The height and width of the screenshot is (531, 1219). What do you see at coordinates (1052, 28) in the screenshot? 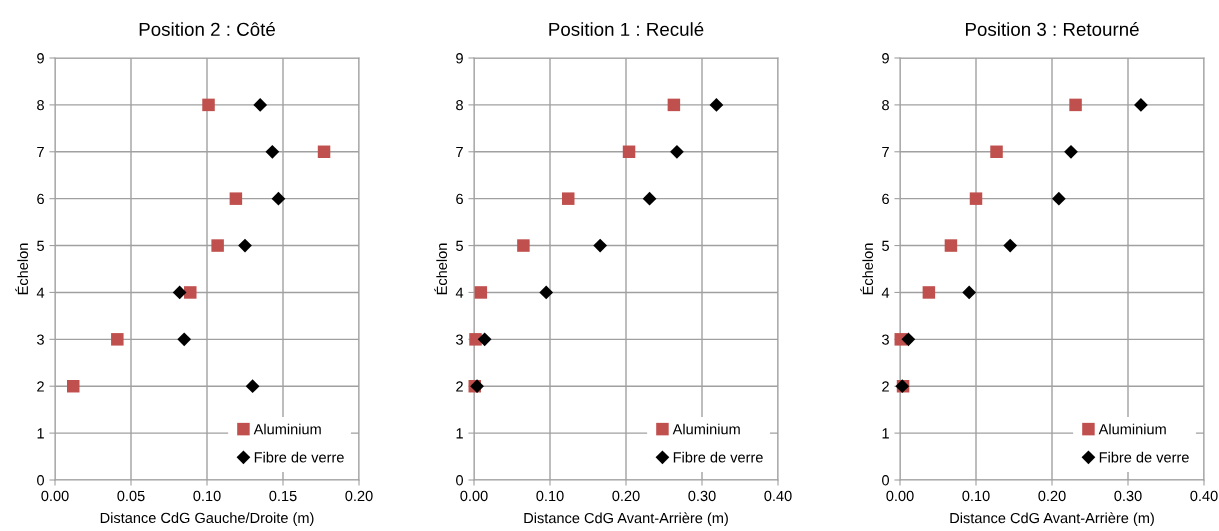
I see `chart-title: Position 3 : Retourné` at bounding box center [1052, 28].